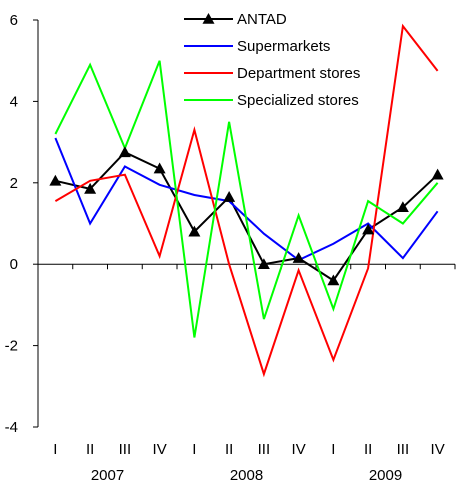 This screenshot has width=461, height=487. I want to click on y-tick-label: -4, so click(11, 427).